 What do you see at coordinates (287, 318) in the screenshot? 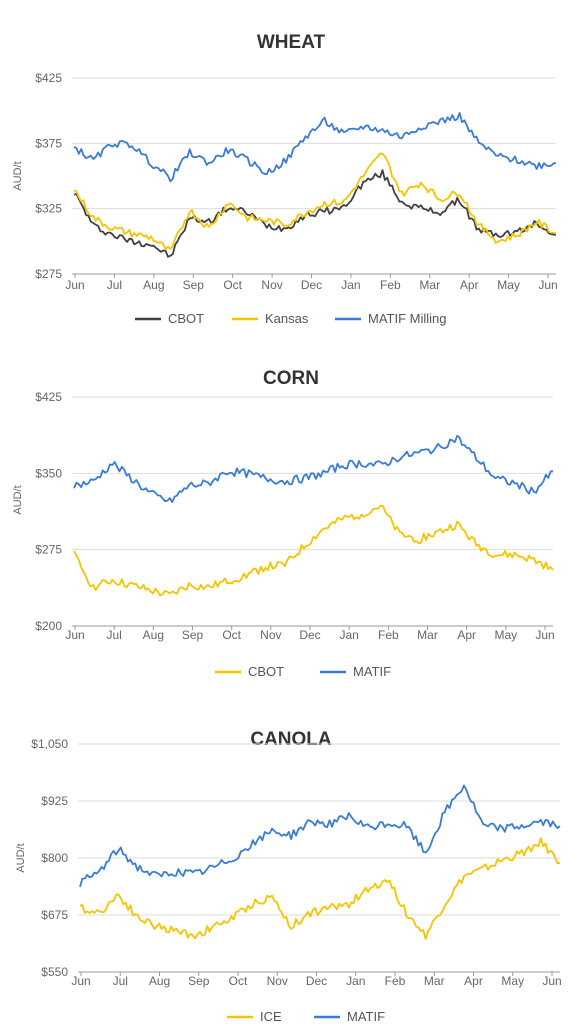
I see `legend-label: Kansas` at bounding box center [287, 318].